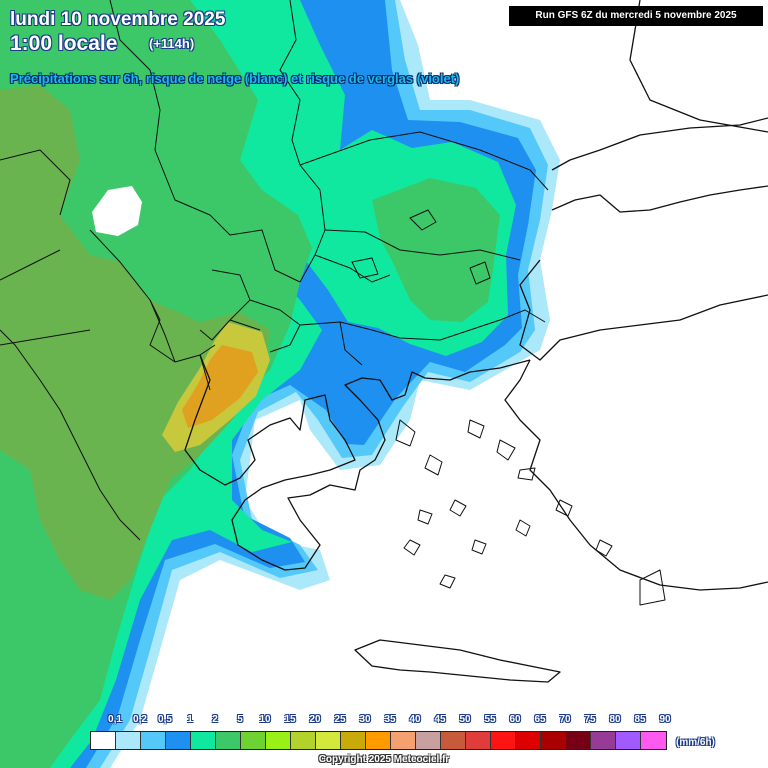 The height and width of the screenshot is (768, 768). What do you see at coordinates (390, 719) in the screenshot?
I see `legend-label: 35` at bounding box center [390, 719].